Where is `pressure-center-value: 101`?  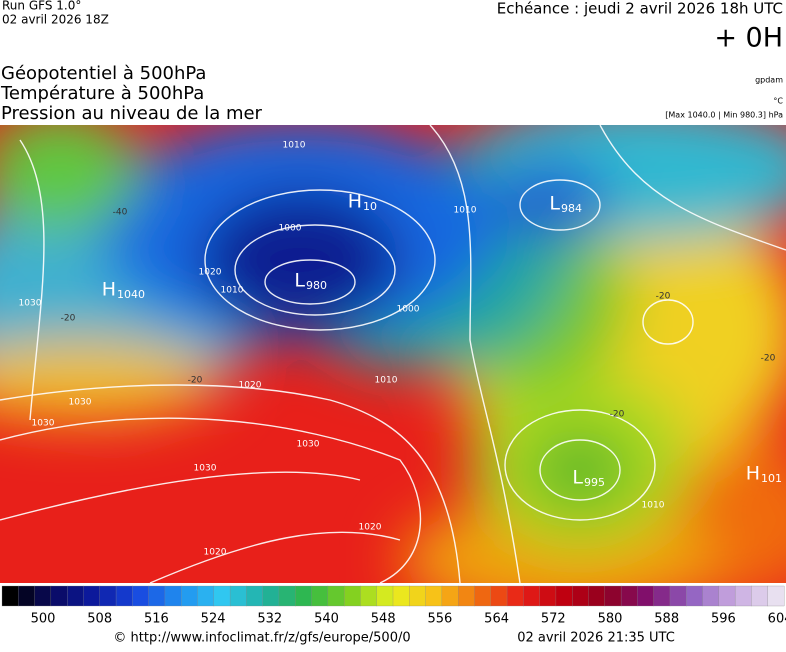
pressure-center-value: 101 is located at coordinates (771, 478).